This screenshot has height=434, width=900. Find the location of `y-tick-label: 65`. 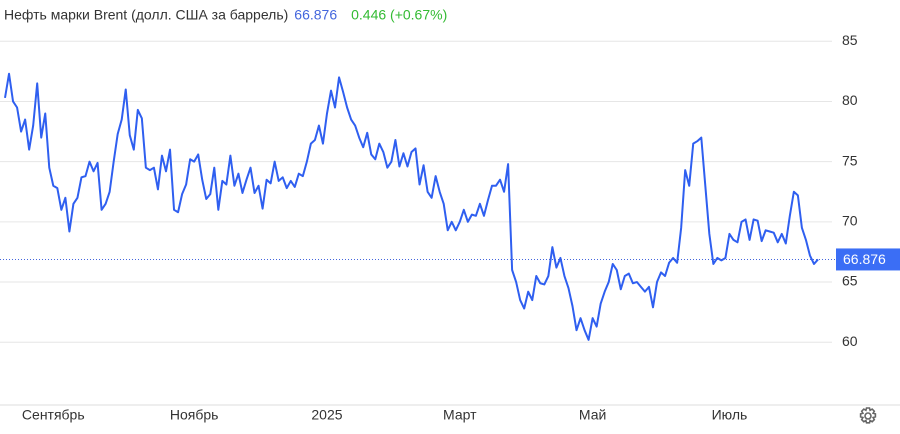

y-tick-label: 65 is located at coordinates (850, 281).